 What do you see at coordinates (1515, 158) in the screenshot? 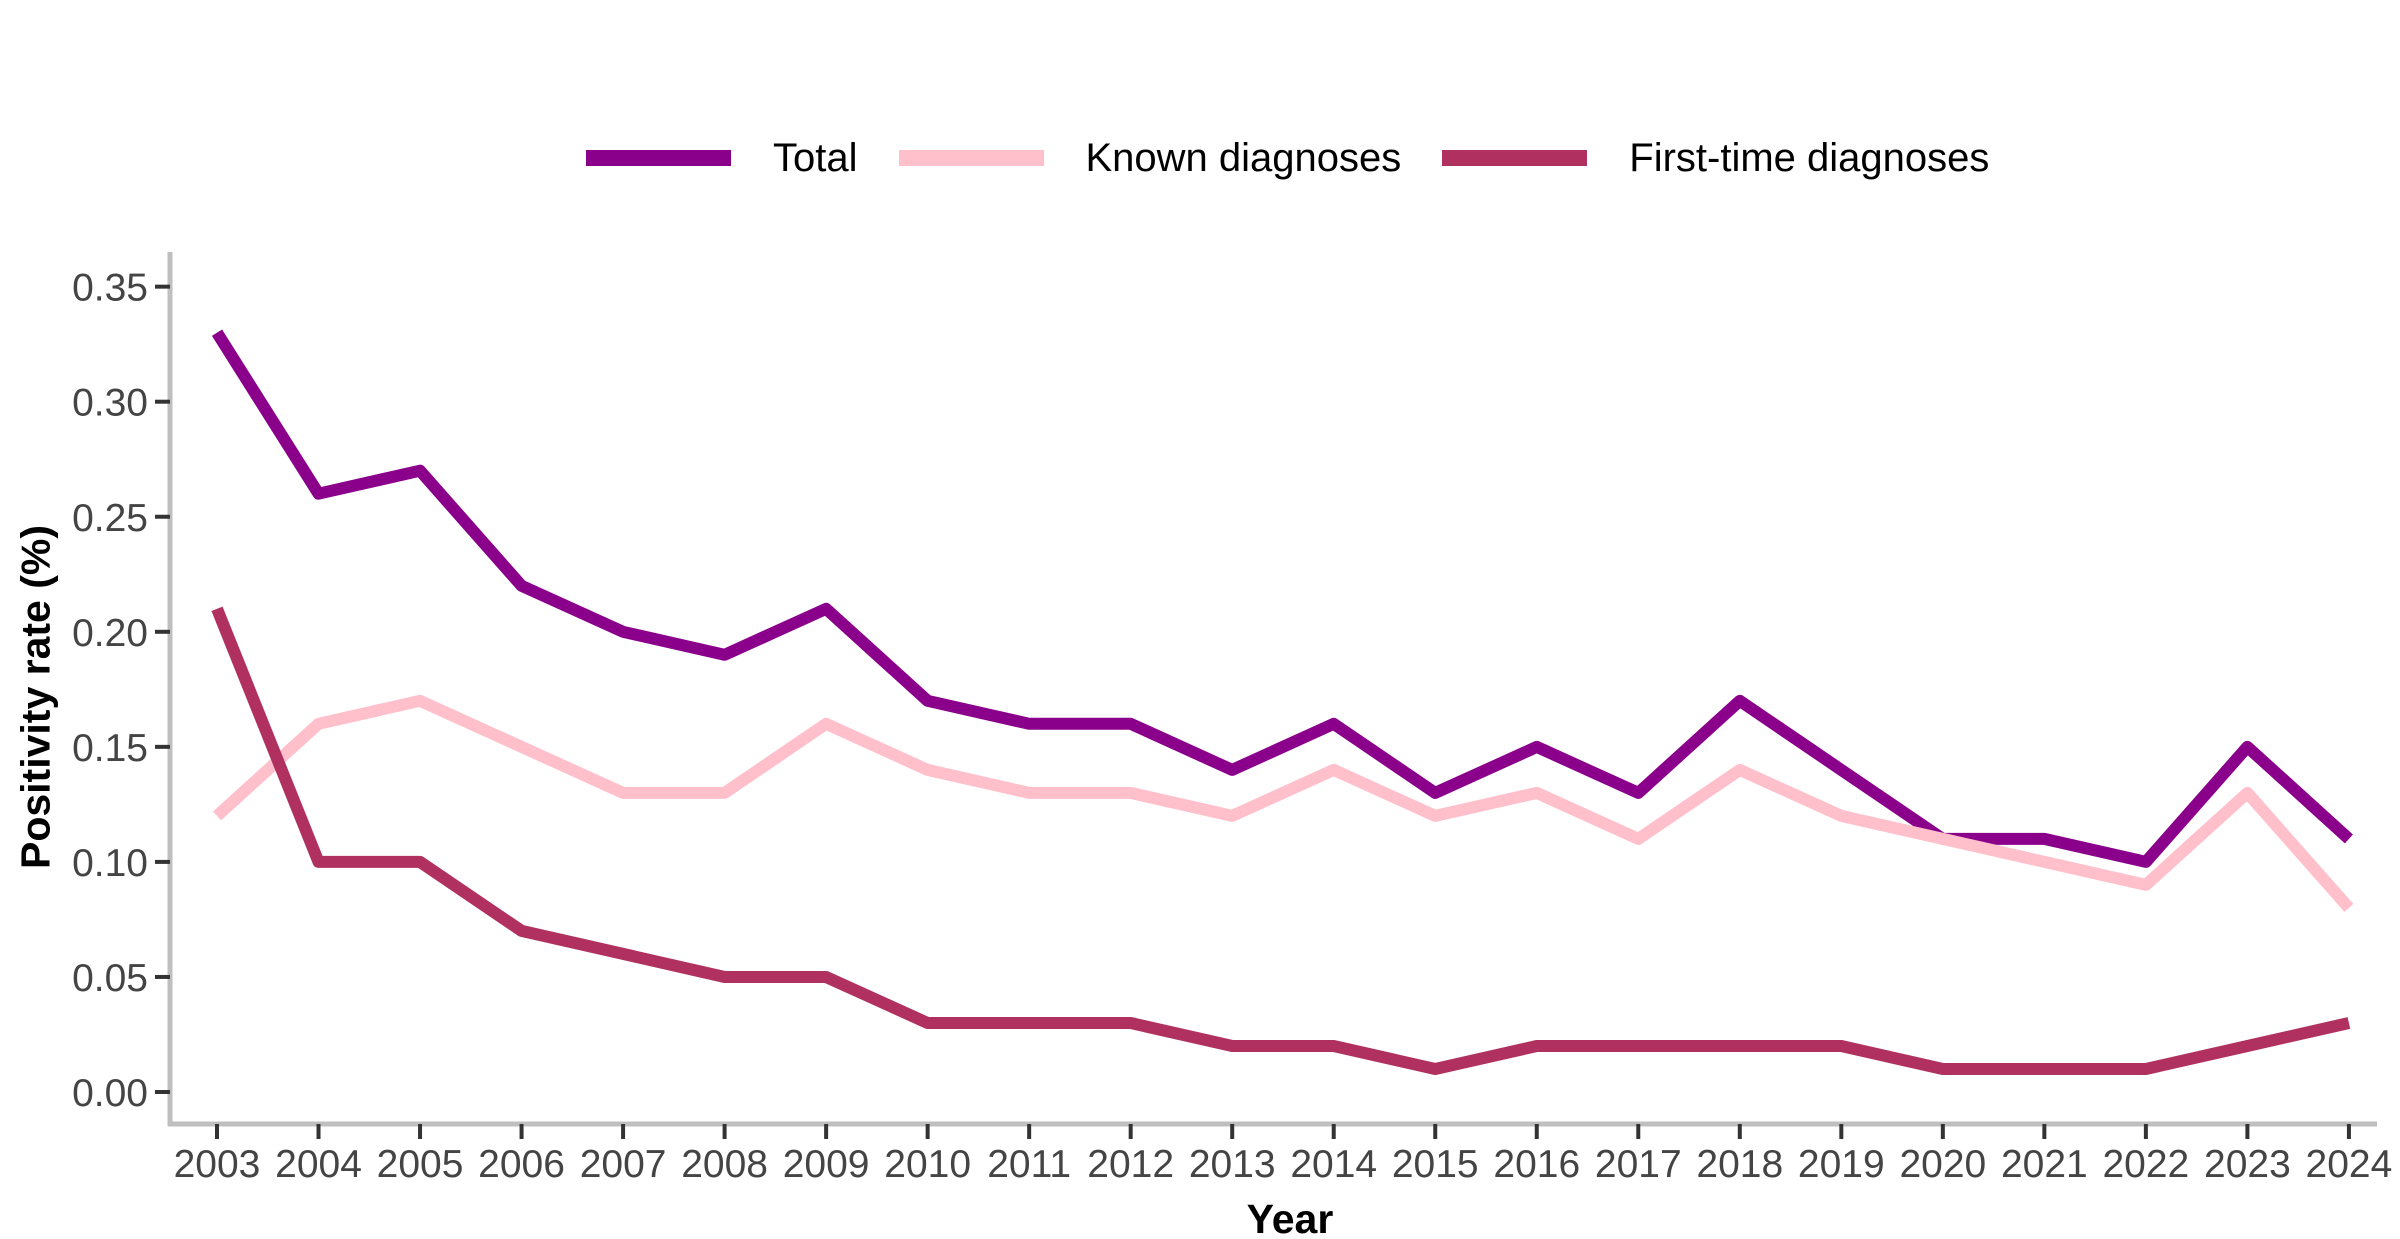
I see `legend-key-first-time-diagnoses-swatch` at bounding box center [1515, 158].